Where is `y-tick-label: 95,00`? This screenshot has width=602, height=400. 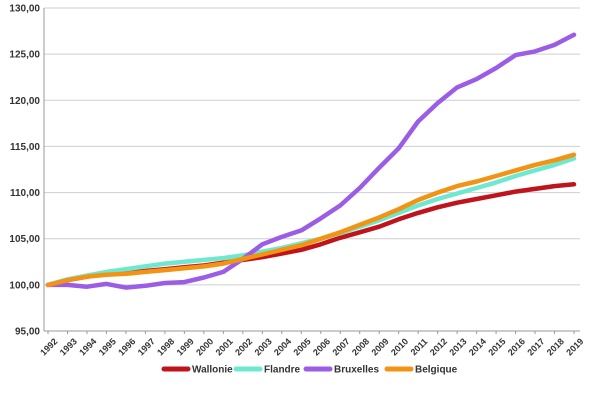 y-tick-label: 95,00 is located at coordinates (27, 332).